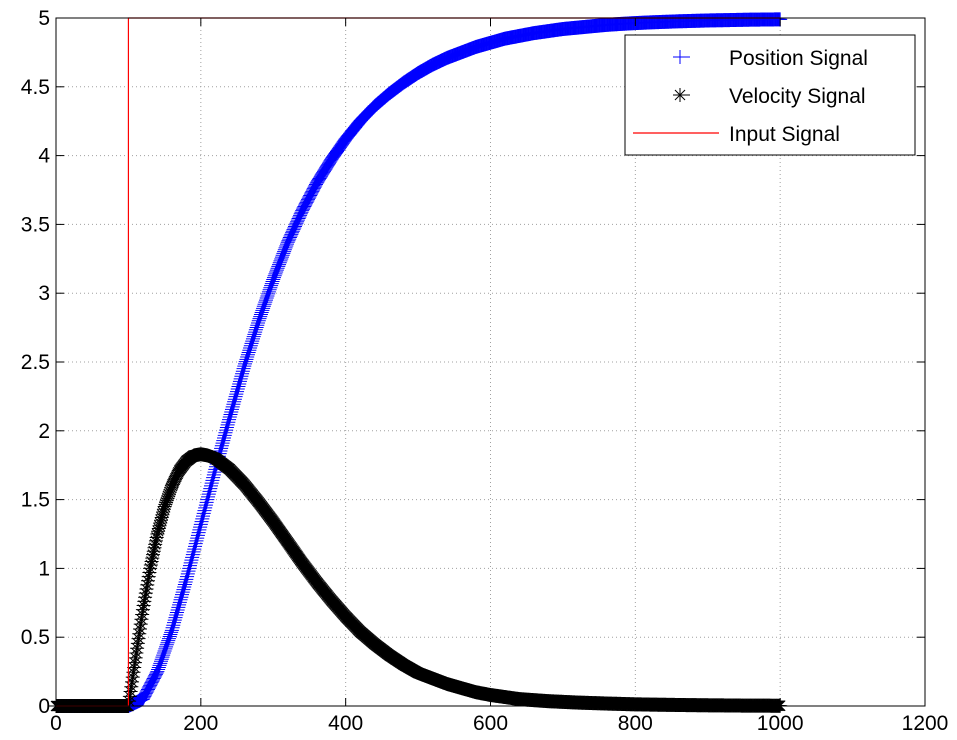  What do you see at coordinates (35, 637) in the screenshot?
I see `y-tick-label: 0.5` at bounding box center [35, 637].